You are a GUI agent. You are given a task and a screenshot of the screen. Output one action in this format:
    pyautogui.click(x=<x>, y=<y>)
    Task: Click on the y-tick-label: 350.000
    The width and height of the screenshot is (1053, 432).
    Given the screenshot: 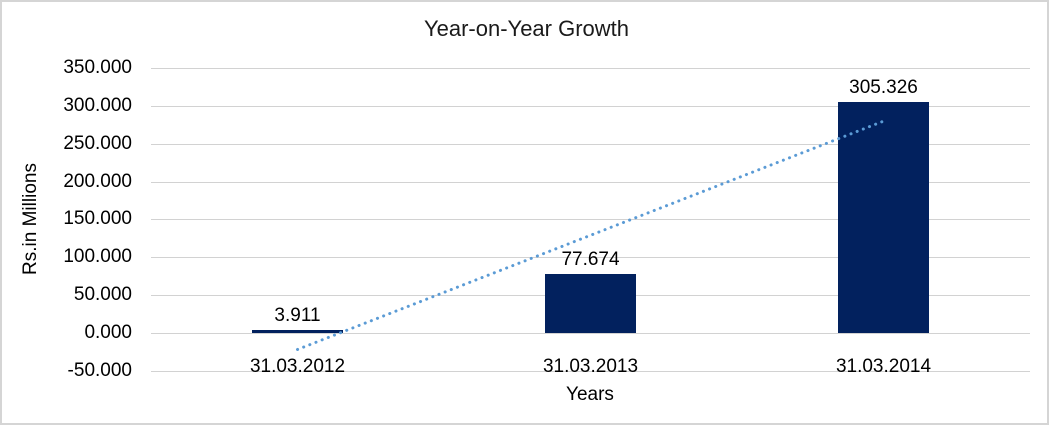 What is the action you would take?
    pyautogui.click(x=97, y=67)
    